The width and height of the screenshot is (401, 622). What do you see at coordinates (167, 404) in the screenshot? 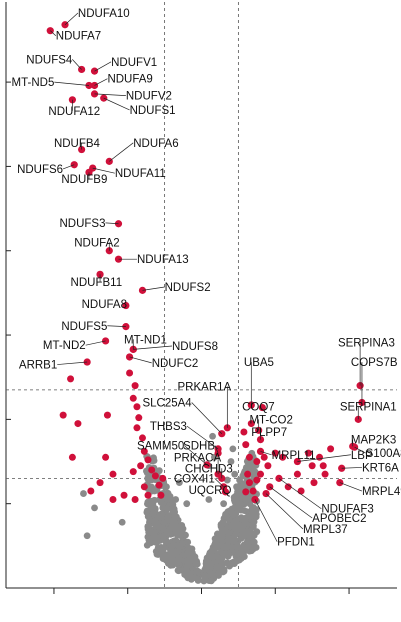
I see `point-label: SLC25A4` at bounding box center [167, 404].